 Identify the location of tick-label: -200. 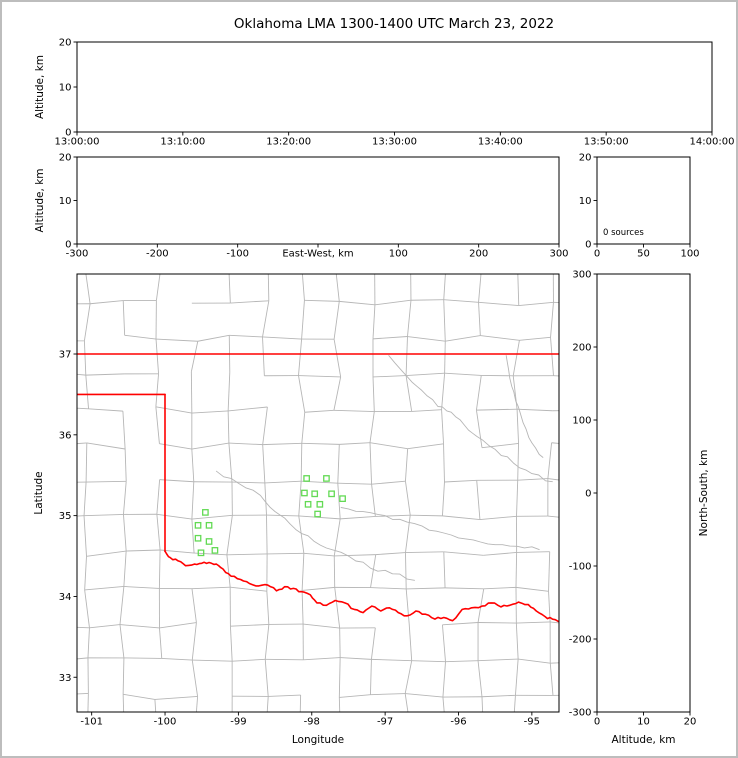
(157, 254).